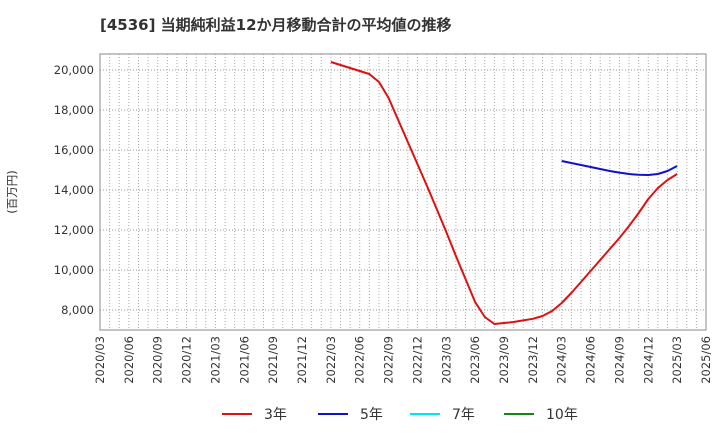  What do you see at coordinates (475, 360) in the screenshot?
I see `x-tick-label: 2023/06` at bounding box center [475, 360].